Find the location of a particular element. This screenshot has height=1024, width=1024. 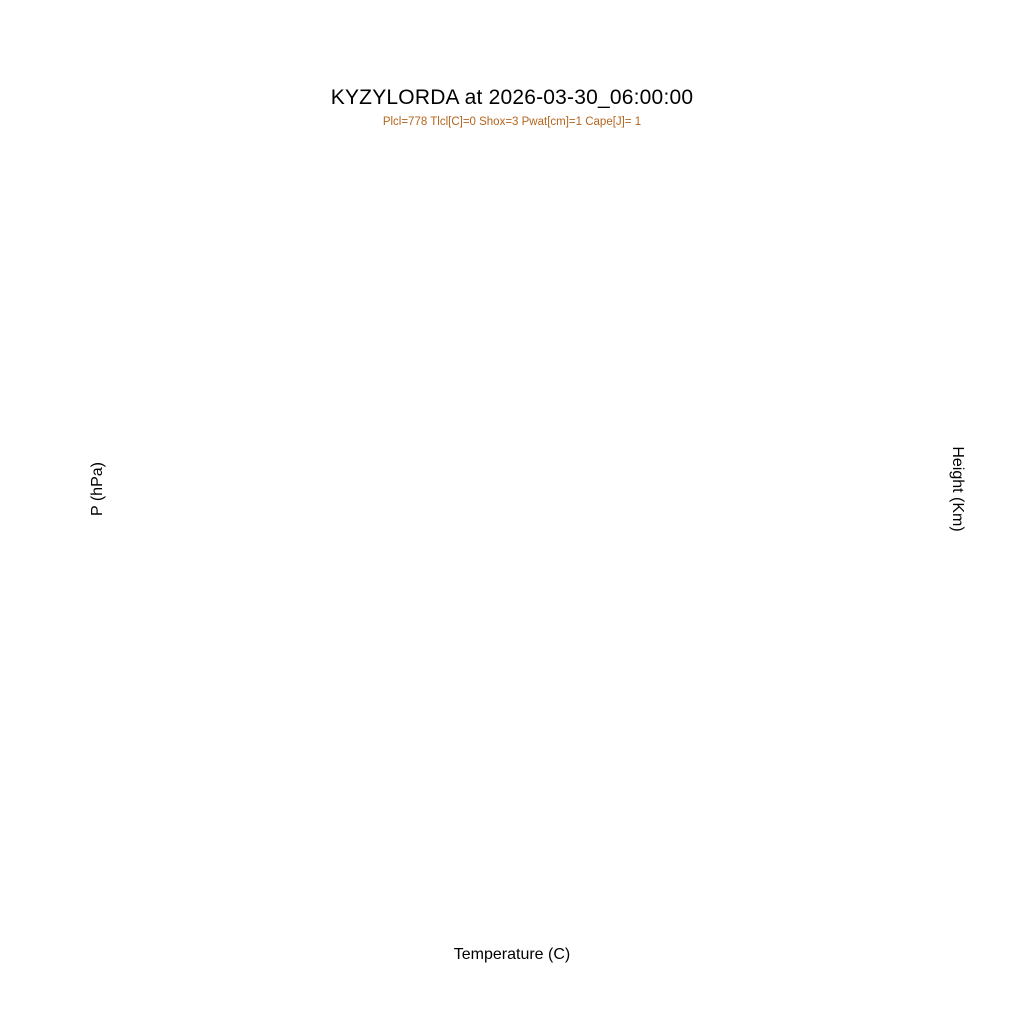

x-axis-label: Temperature (C) is located at coordinates (512, 954).